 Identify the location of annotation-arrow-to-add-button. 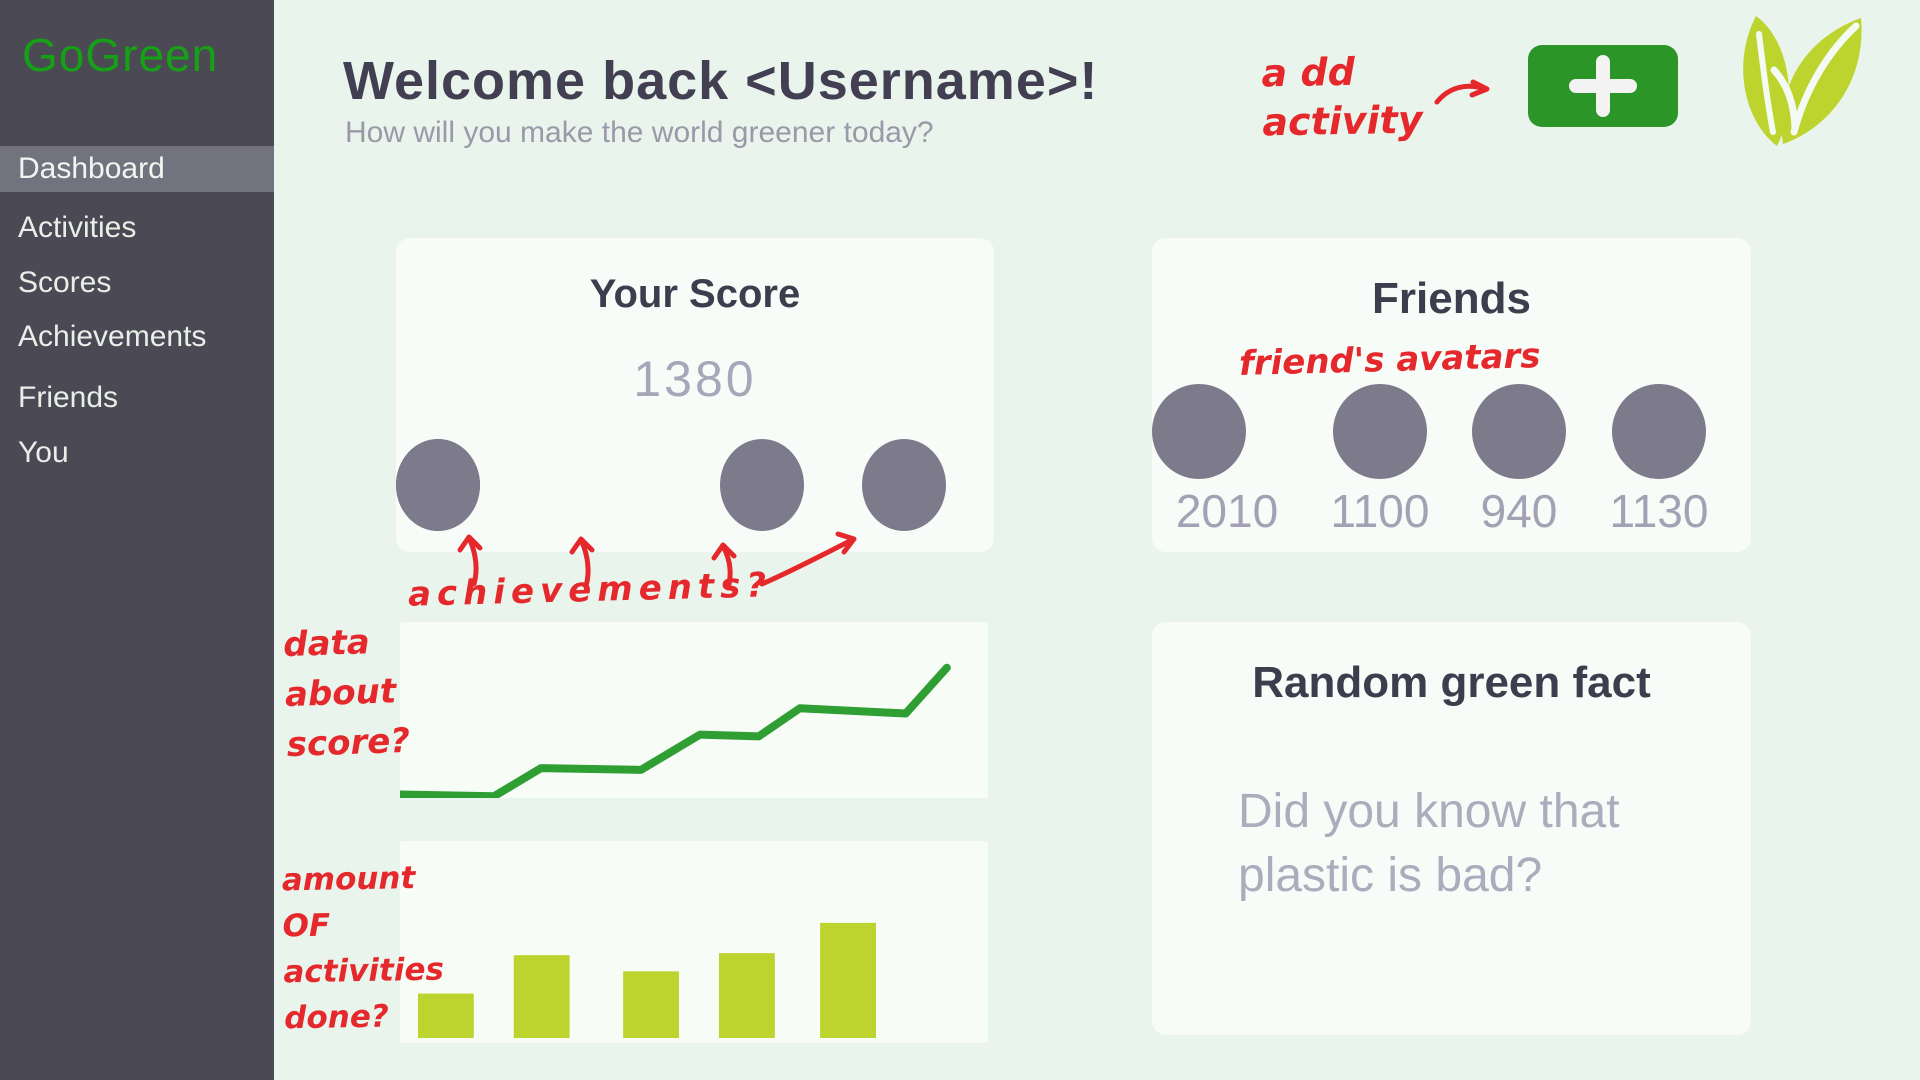
(1462, 92).